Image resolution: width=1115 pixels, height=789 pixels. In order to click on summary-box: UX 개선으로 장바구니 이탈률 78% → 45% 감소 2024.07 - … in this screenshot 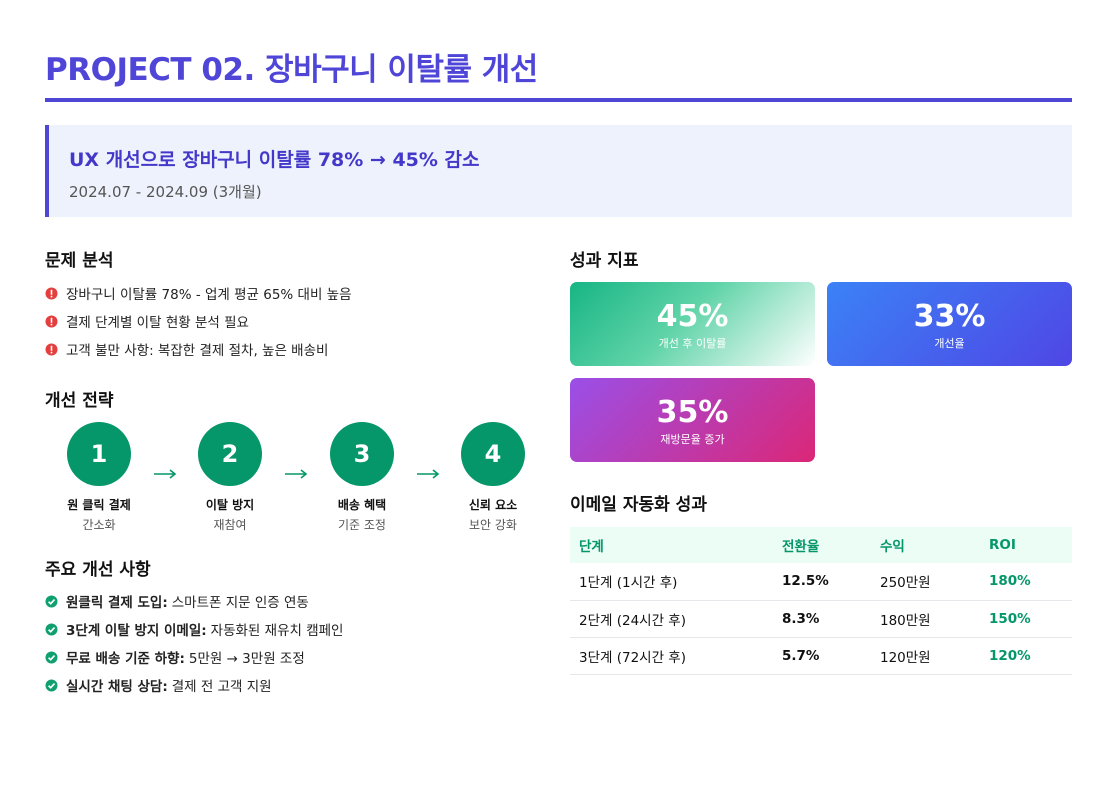, I will do `click(558, 171)`.